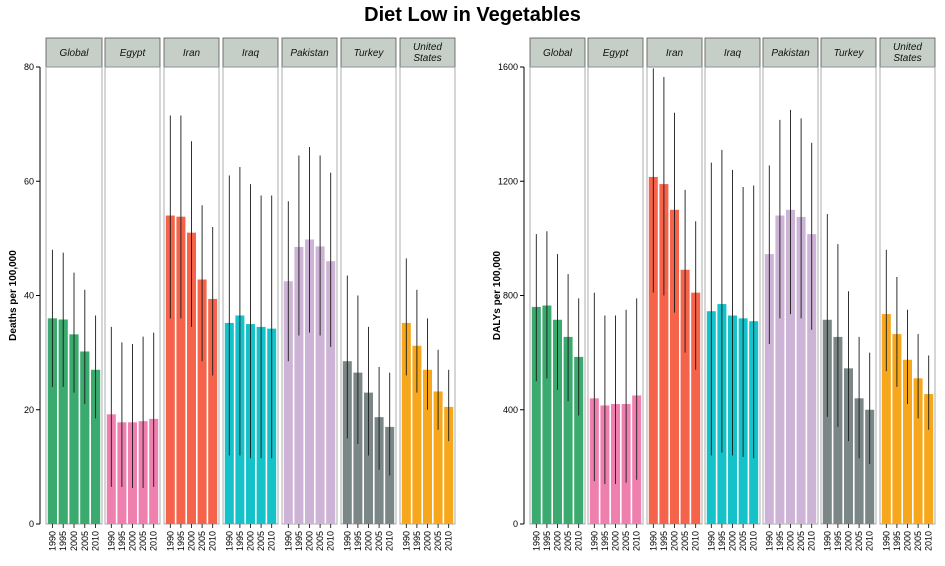 The height and width of the screenshot is (566, 945). Describe the element at coordinates (675, 541) in the screenshot. I see `dalys-iran-year-label-2000: 2000` at that location.